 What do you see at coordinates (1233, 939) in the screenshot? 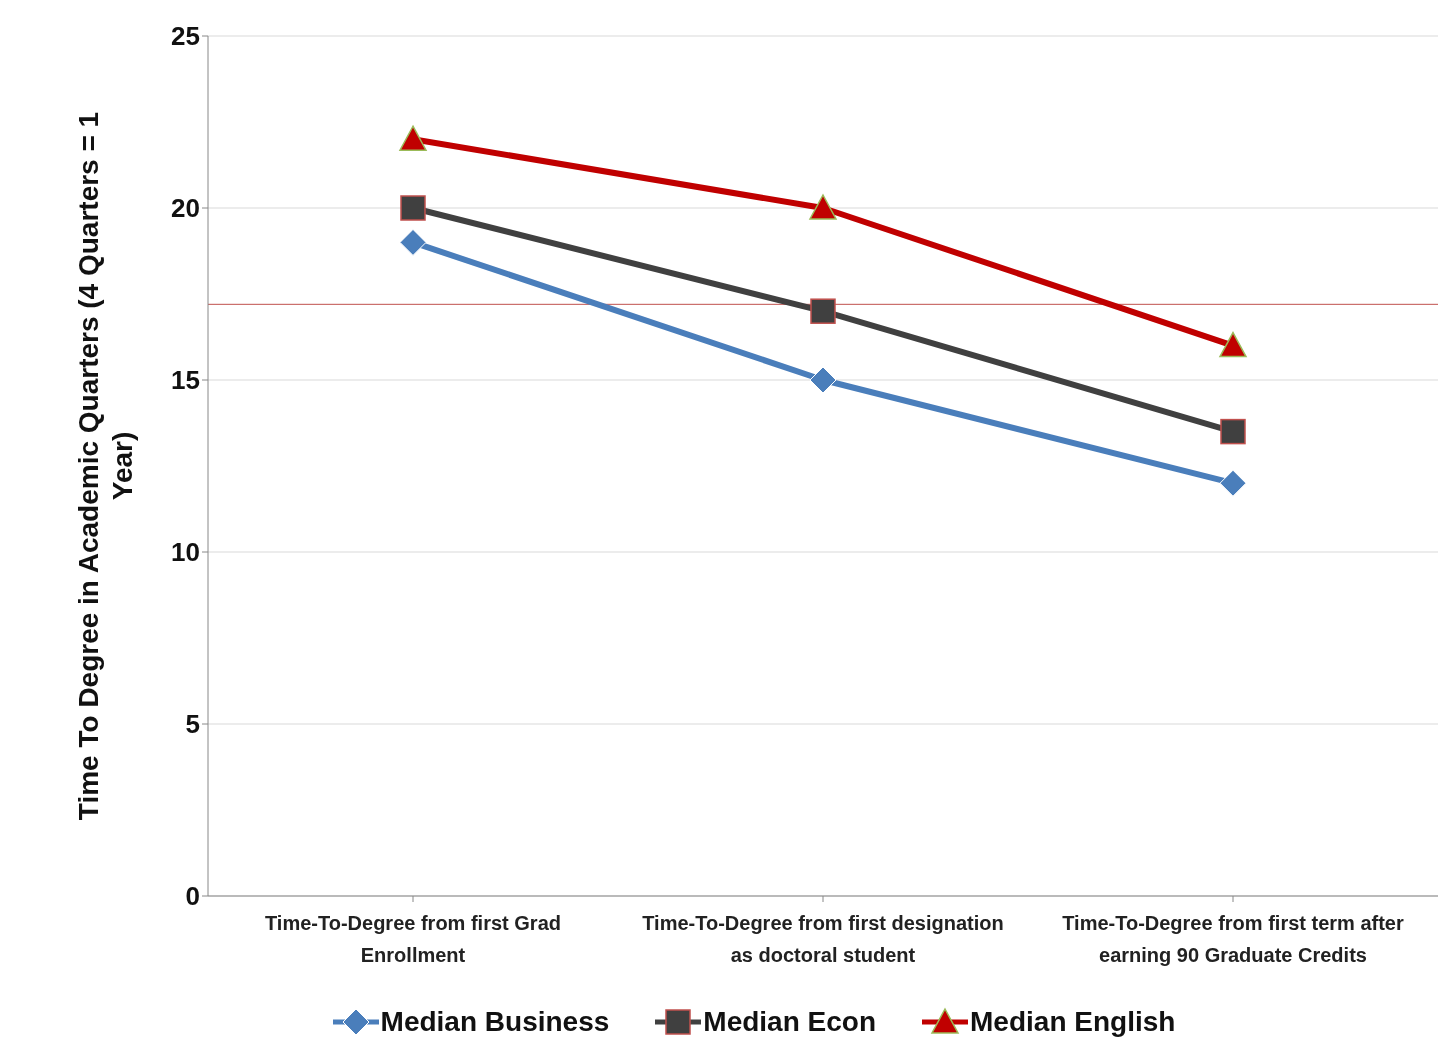
I see `x-tick-label: Time-To-Degree from first term after earning 90 Graduate Credits` at bounding box center [1233, 939].